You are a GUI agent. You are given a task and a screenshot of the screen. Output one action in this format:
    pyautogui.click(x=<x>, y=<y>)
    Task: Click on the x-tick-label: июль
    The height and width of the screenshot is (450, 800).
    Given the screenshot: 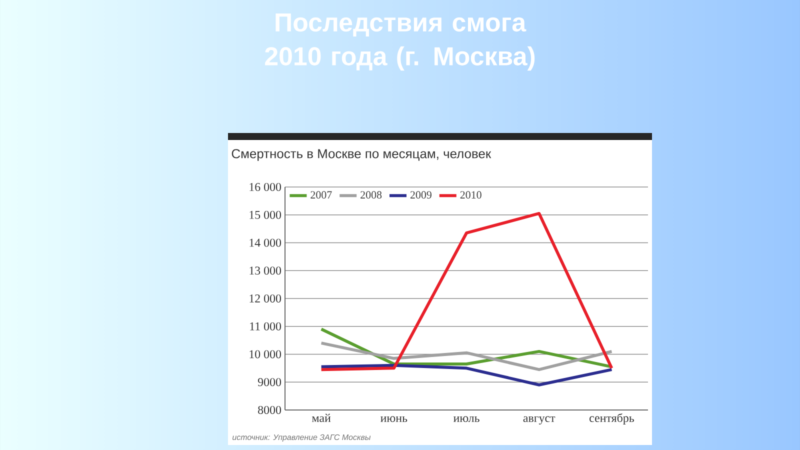 What is the action you would take?
    pyautogui.click(x=467, y=419)
    